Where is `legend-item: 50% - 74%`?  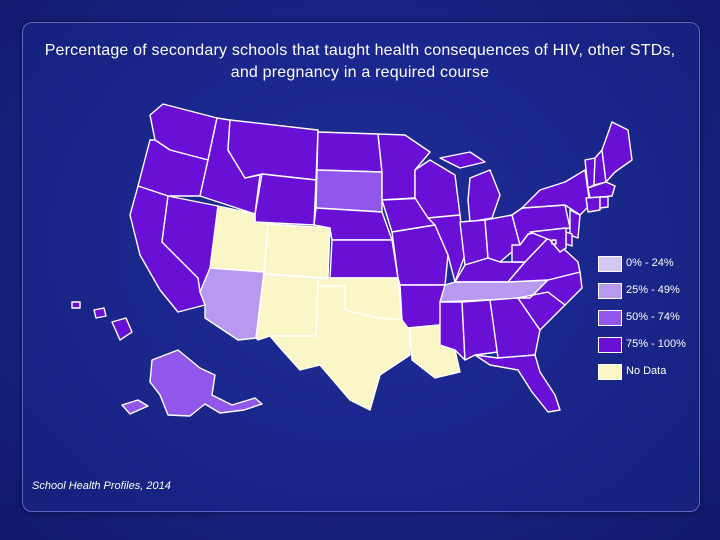
legend-item: 50% - 74% is located at coordinates (653, 321).